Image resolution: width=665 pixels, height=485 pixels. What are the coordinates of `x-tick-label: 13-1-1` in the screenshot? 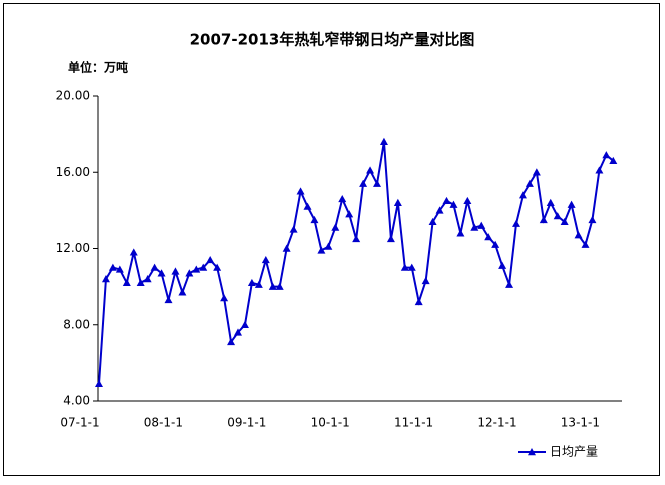 It's located at (580, 423).